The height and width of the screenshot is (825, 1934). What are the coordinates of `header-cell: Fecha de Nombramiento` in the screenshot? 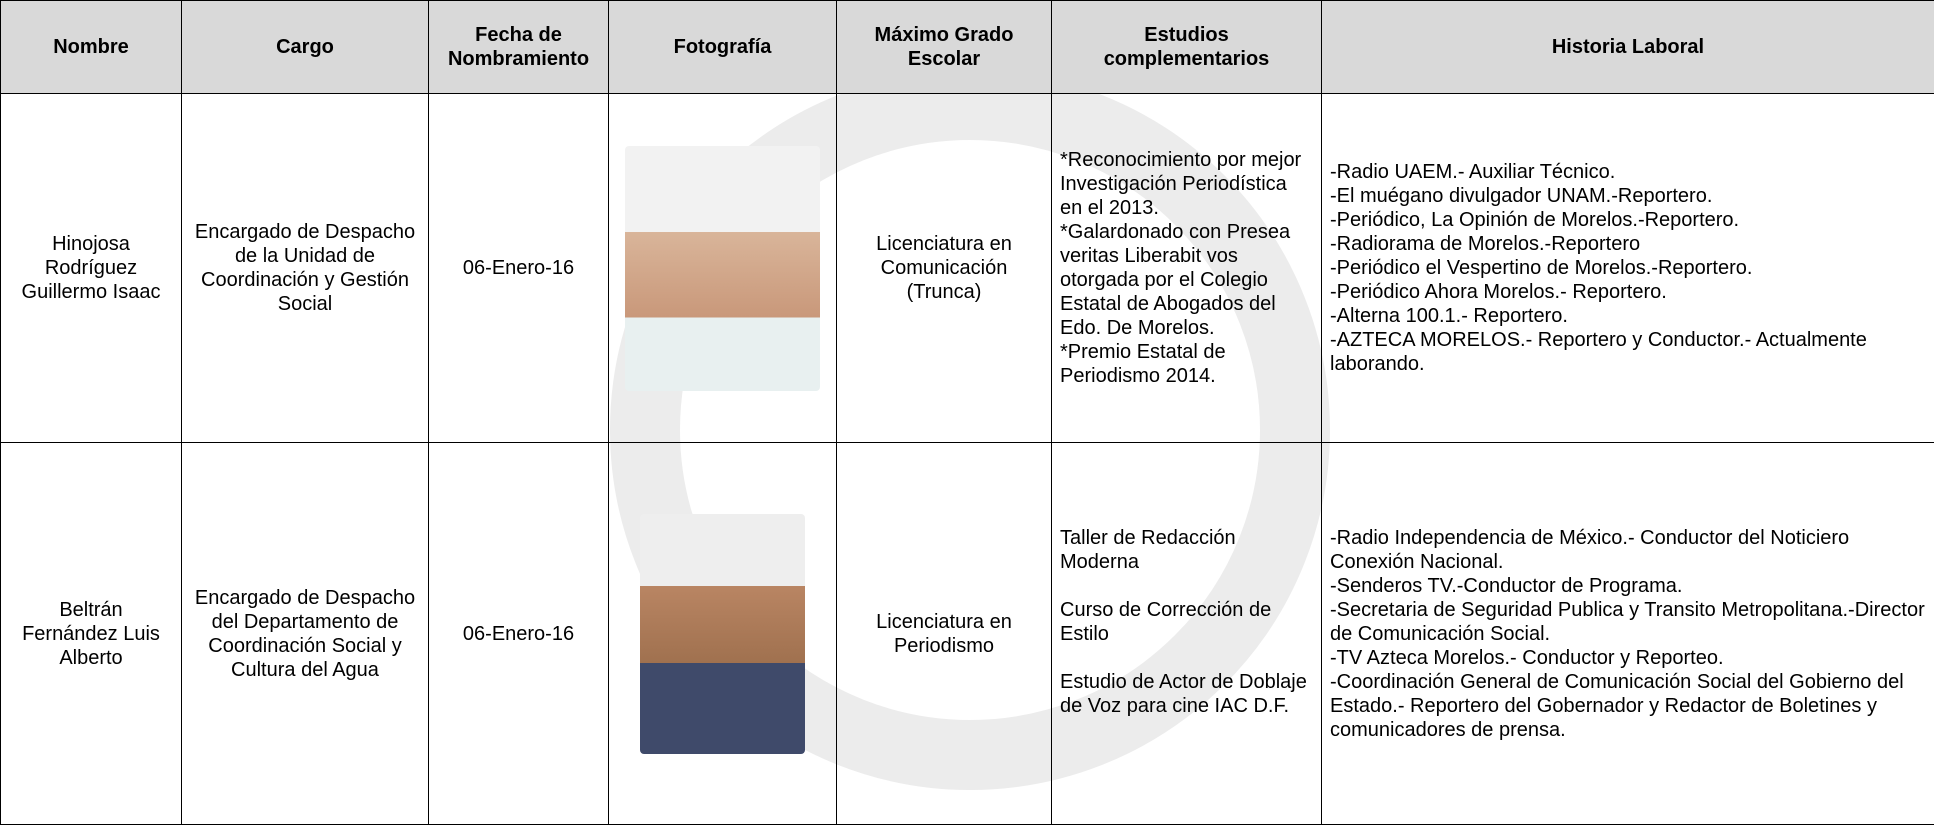 It's located at (519, 47).